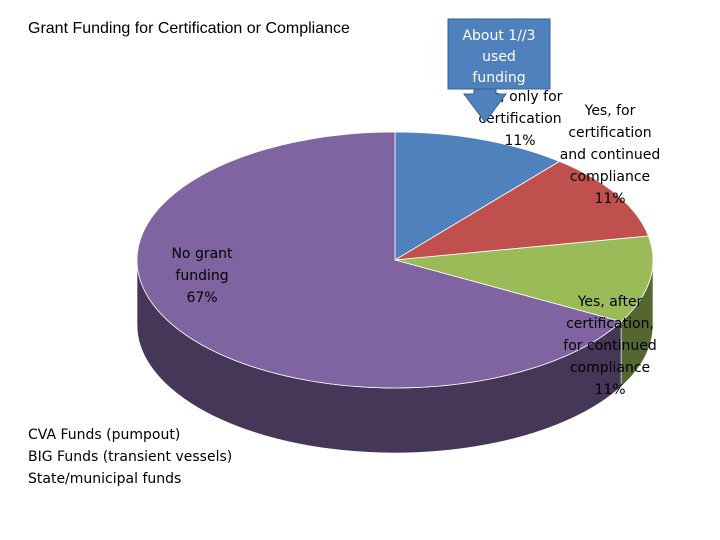 This screenshot has height=540, width=720. Describe the element at coordinates (104, 435) in the screenshot. I see `note-line: CVA Funds (pumpout)` at that location.